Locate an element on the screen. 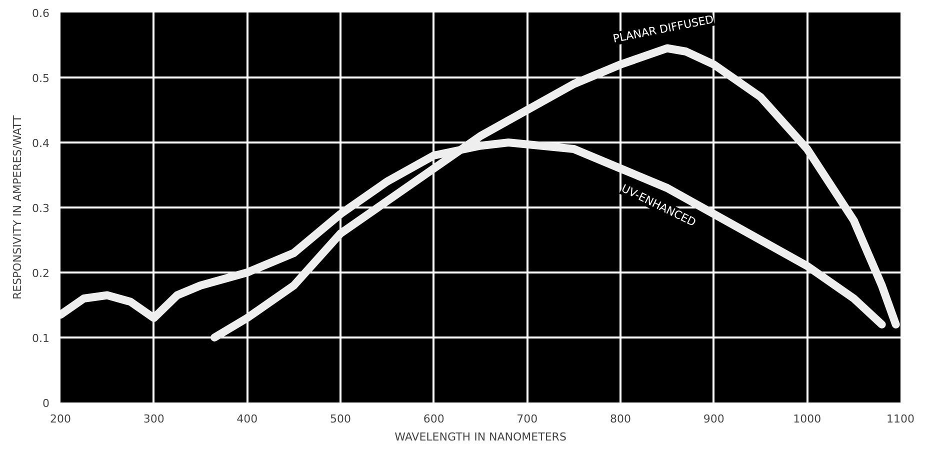  y-tick-label: 0 is located at coordinates (46, 403).